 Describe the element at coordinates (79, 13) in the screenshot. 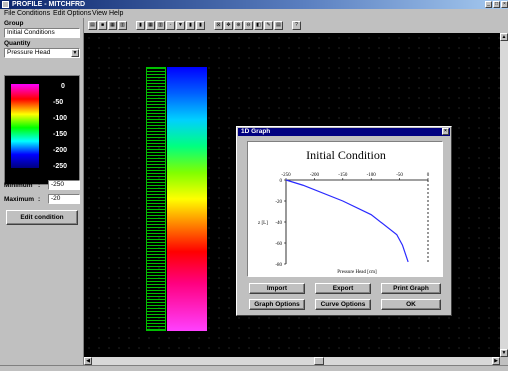

I see `menu-options: Options` at that location.